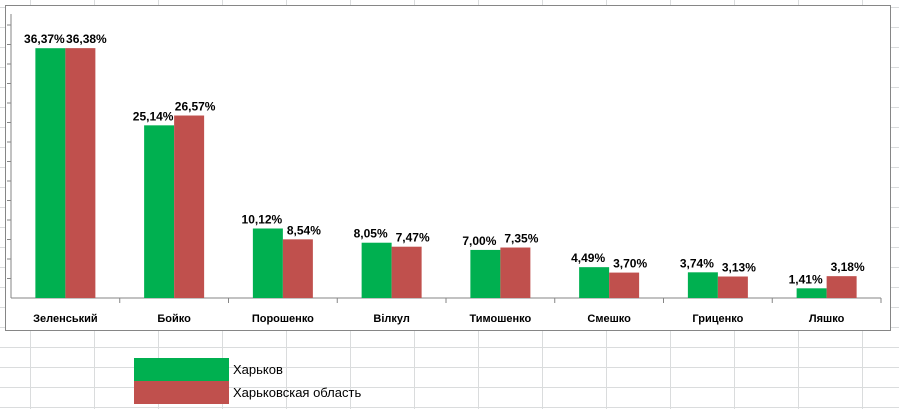 This screenshot has height=409, width=899. I want to click on legend: Харьков Харьковская область, so click(284, 381).